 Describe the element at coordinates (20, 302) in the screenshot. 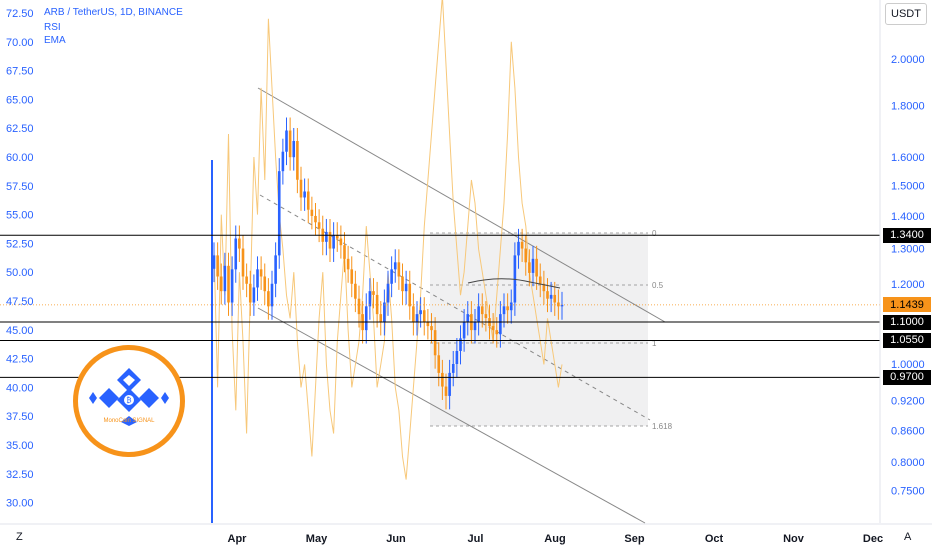

I see `left-tick-label: 47.50` at that location.